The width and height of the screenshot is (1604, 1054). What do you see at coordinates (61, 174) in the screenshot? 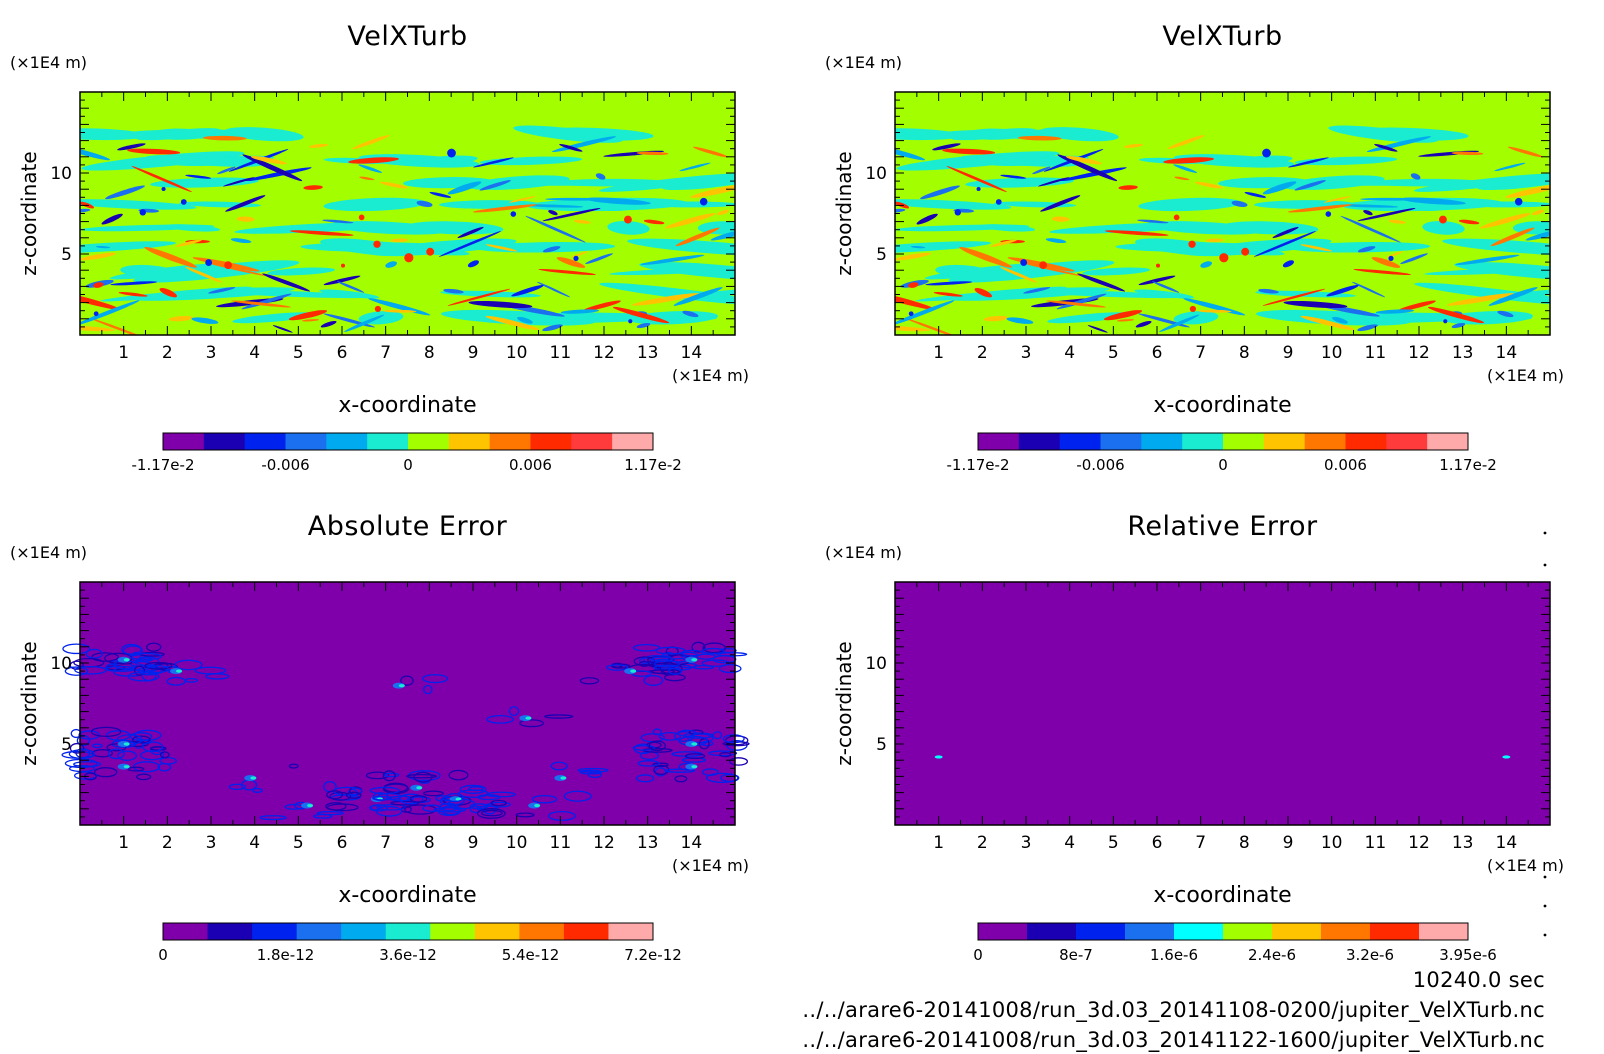
I see `y-tick-label: 10` at bounding box center [61, 174].